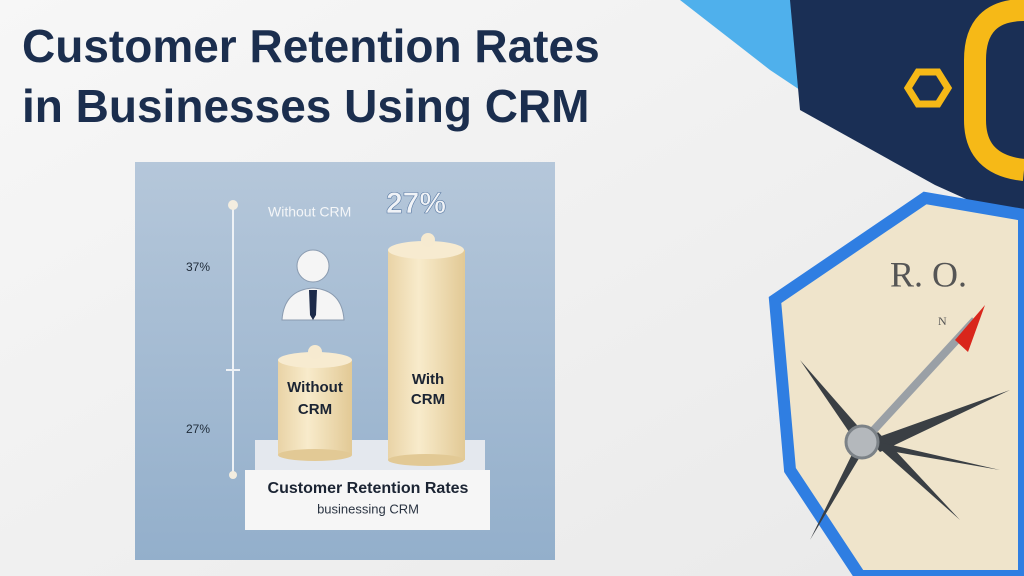  Describe the element at coordinates (305, 106) in the screenshot. I see `title-line: in Businesses Using CRM` at that location.